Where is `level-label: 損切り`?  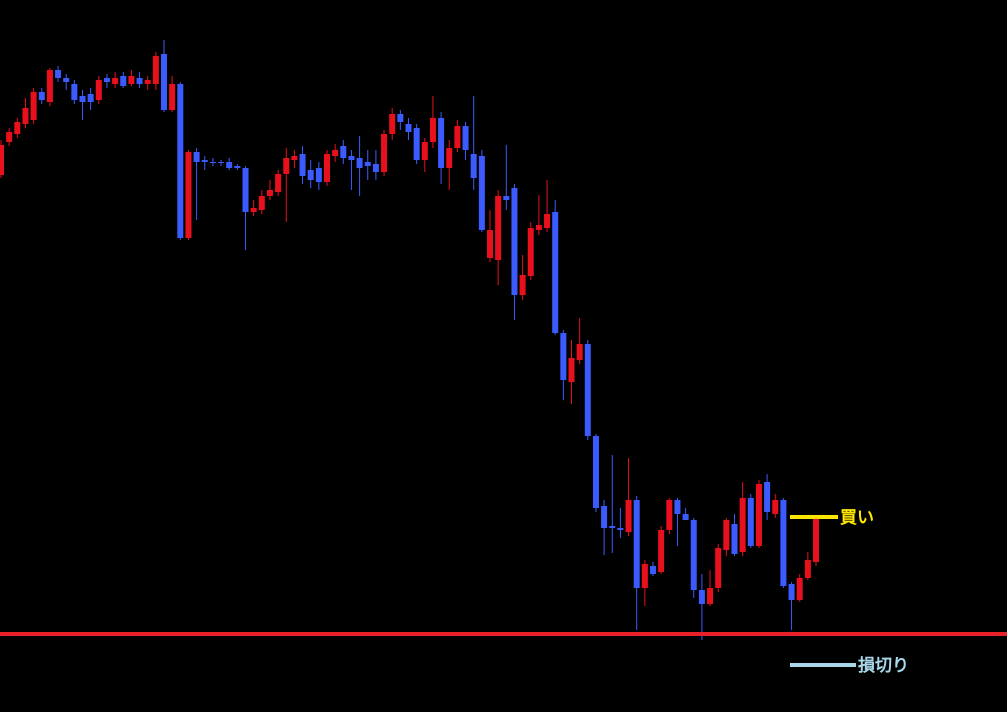
level-label: 損切り is located at coordinates (883, 665).